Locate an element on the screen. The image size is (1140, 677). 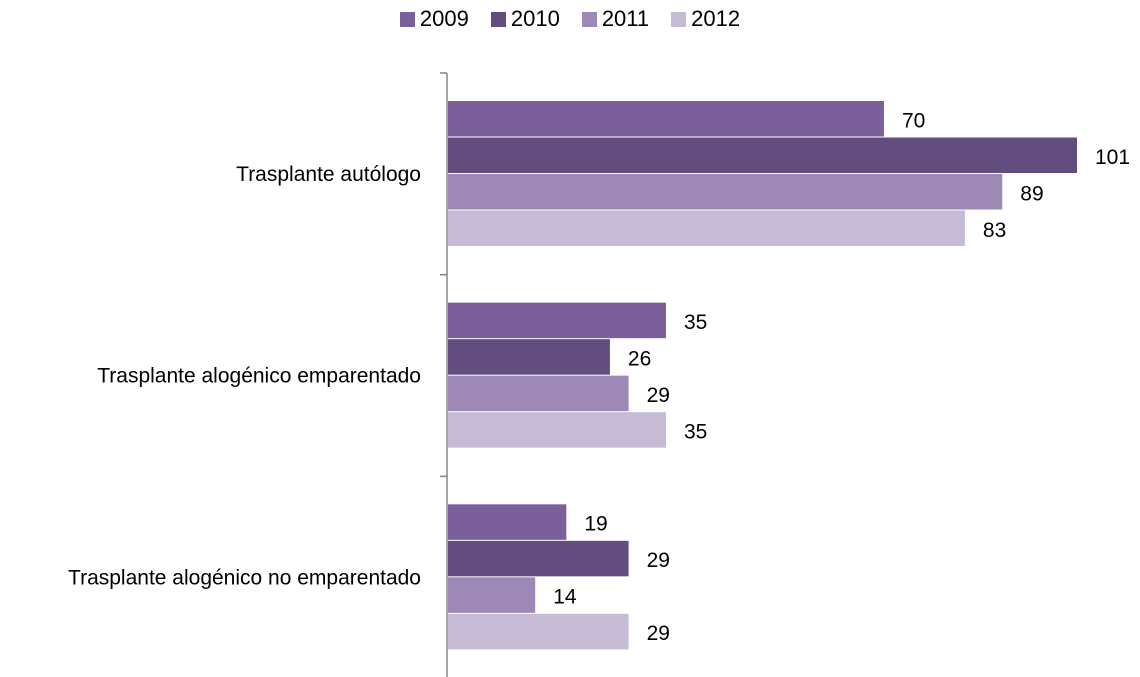
legend-item-2011: 2011 is located at coordinates (615, 19).